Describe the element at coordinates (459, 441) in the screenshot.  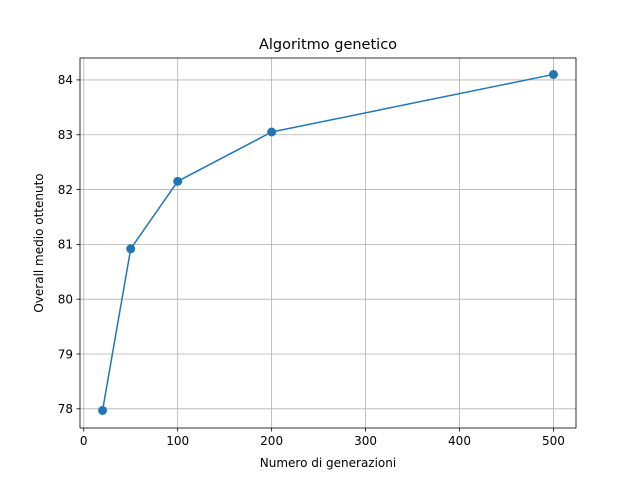
I see `x-tick-label: 400` at that location.